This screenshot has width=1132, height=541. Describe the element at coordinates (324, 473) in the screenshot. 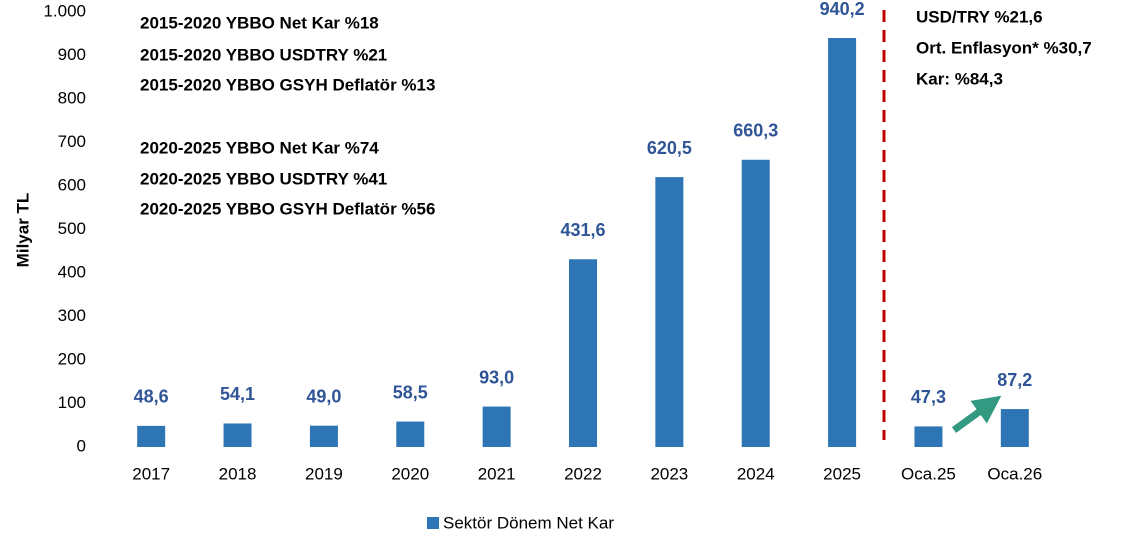

I see `x-tick-label: 2019` at that location.